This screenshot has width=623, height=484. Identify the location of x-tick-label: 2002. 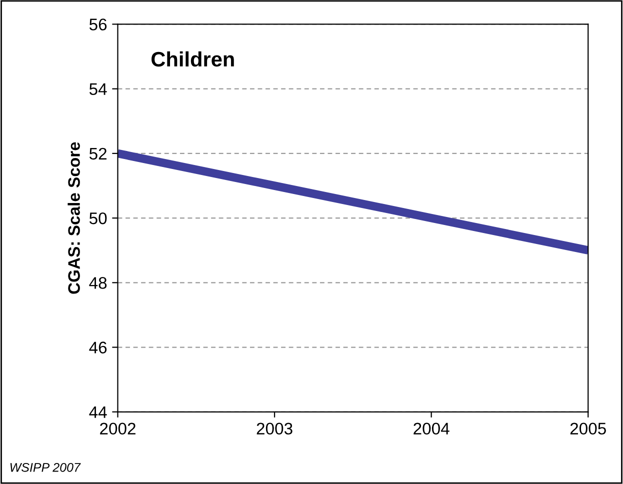
(118, 428).